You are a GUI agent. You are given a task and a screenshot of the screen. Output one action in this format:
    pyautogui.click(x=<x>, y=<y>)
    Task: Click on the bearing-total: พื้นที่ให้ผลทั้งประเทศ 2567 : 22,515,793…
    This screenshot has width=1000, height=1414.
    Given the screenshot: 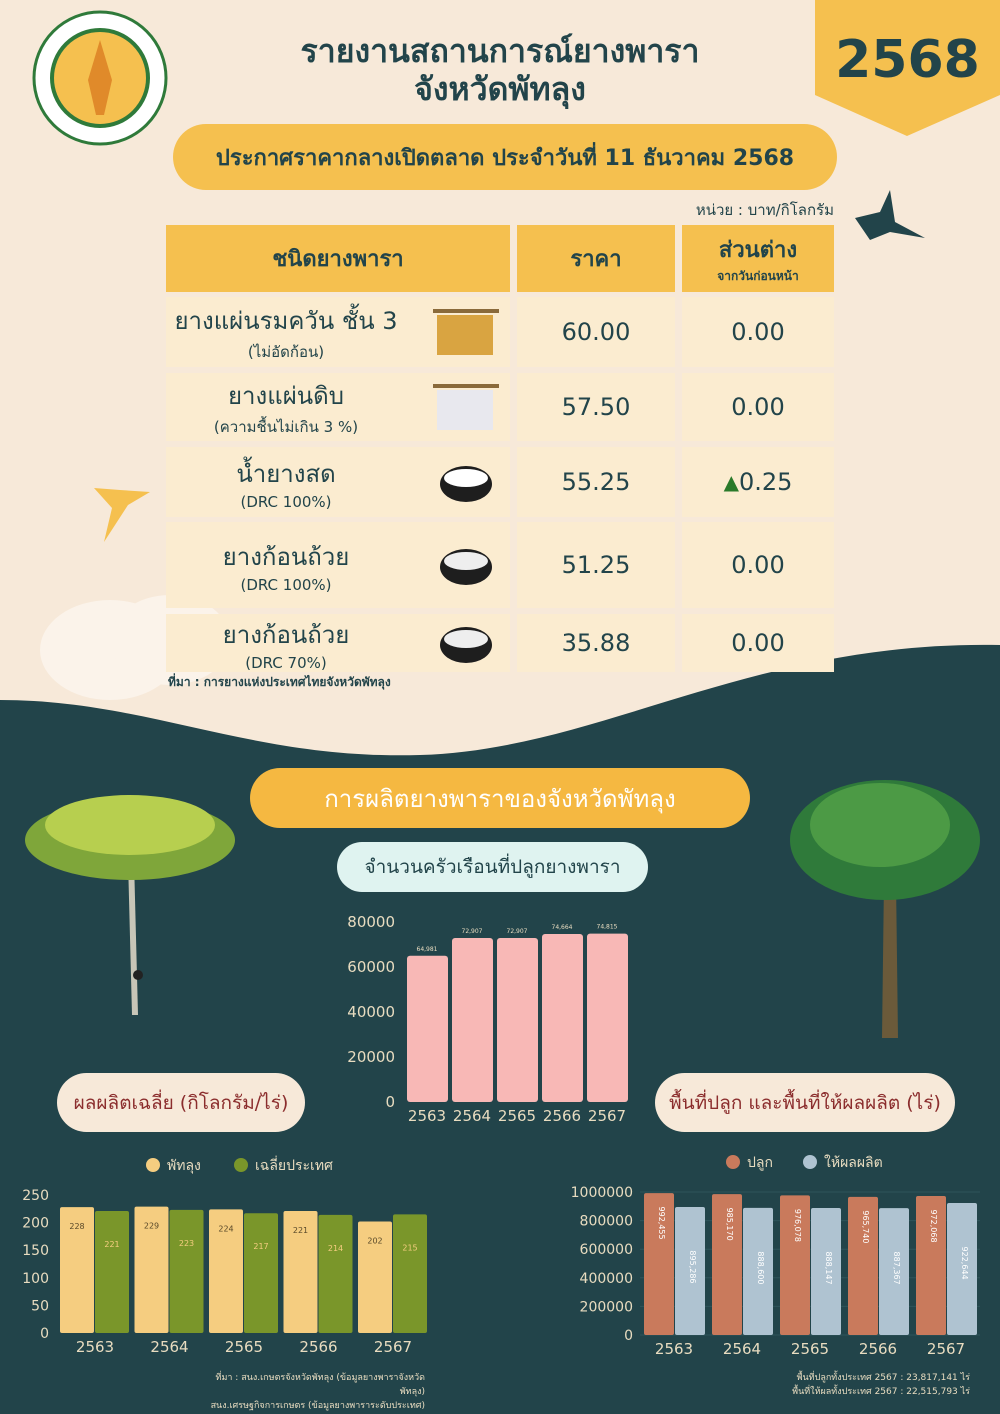 What is the action you would take?
    pyautogui.click(x=881, y=1392)
    